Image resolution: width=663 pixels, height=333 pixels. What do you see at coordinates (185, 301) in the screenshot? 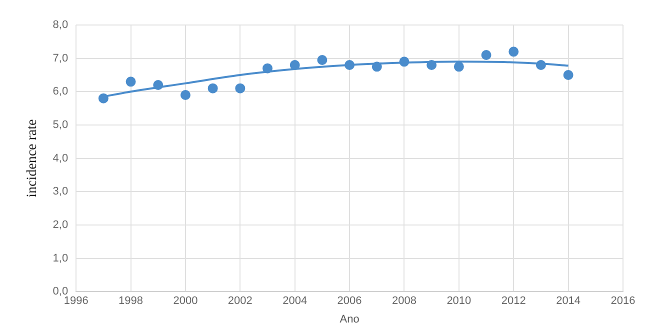
I see `x-tick-label: 2000` at bounding box center [185, 301].